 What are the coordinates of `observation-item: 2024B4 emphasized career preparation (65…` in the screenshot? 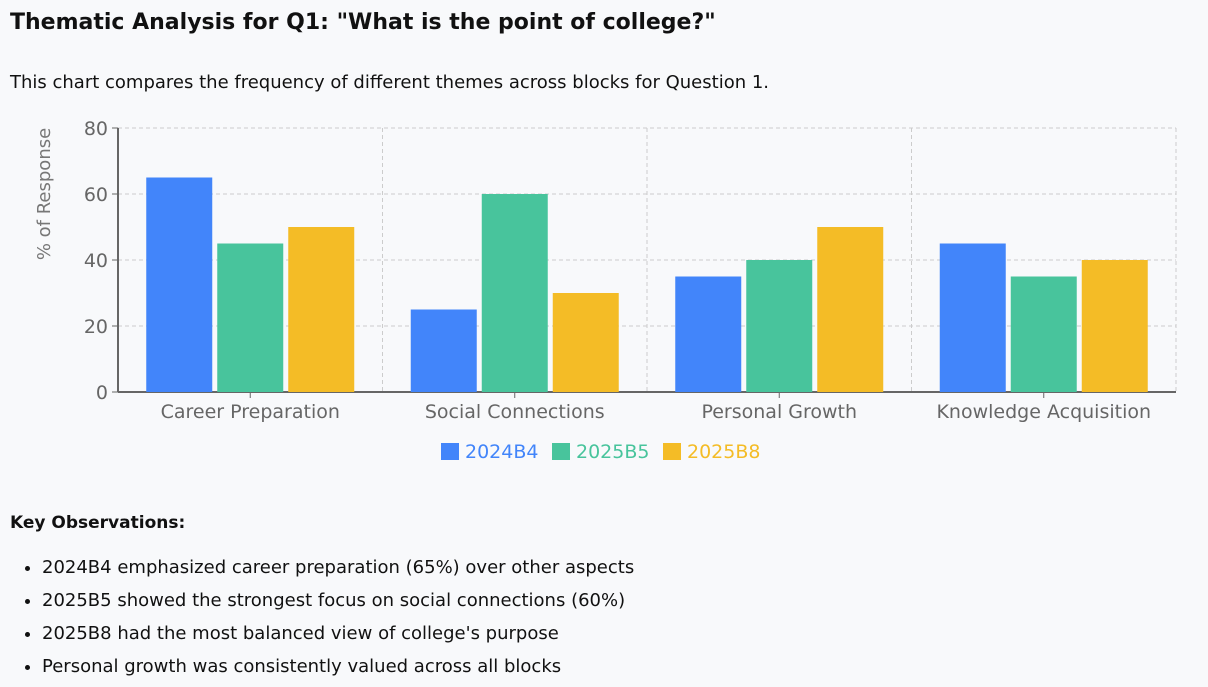 It's located at (338, 569).